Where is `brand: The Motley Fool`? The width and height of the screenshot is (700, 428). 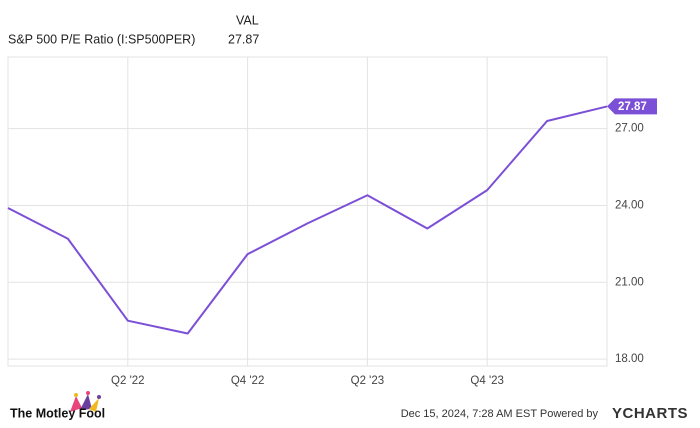
brand: The Motley Fool is located at coordinates (57, 413).